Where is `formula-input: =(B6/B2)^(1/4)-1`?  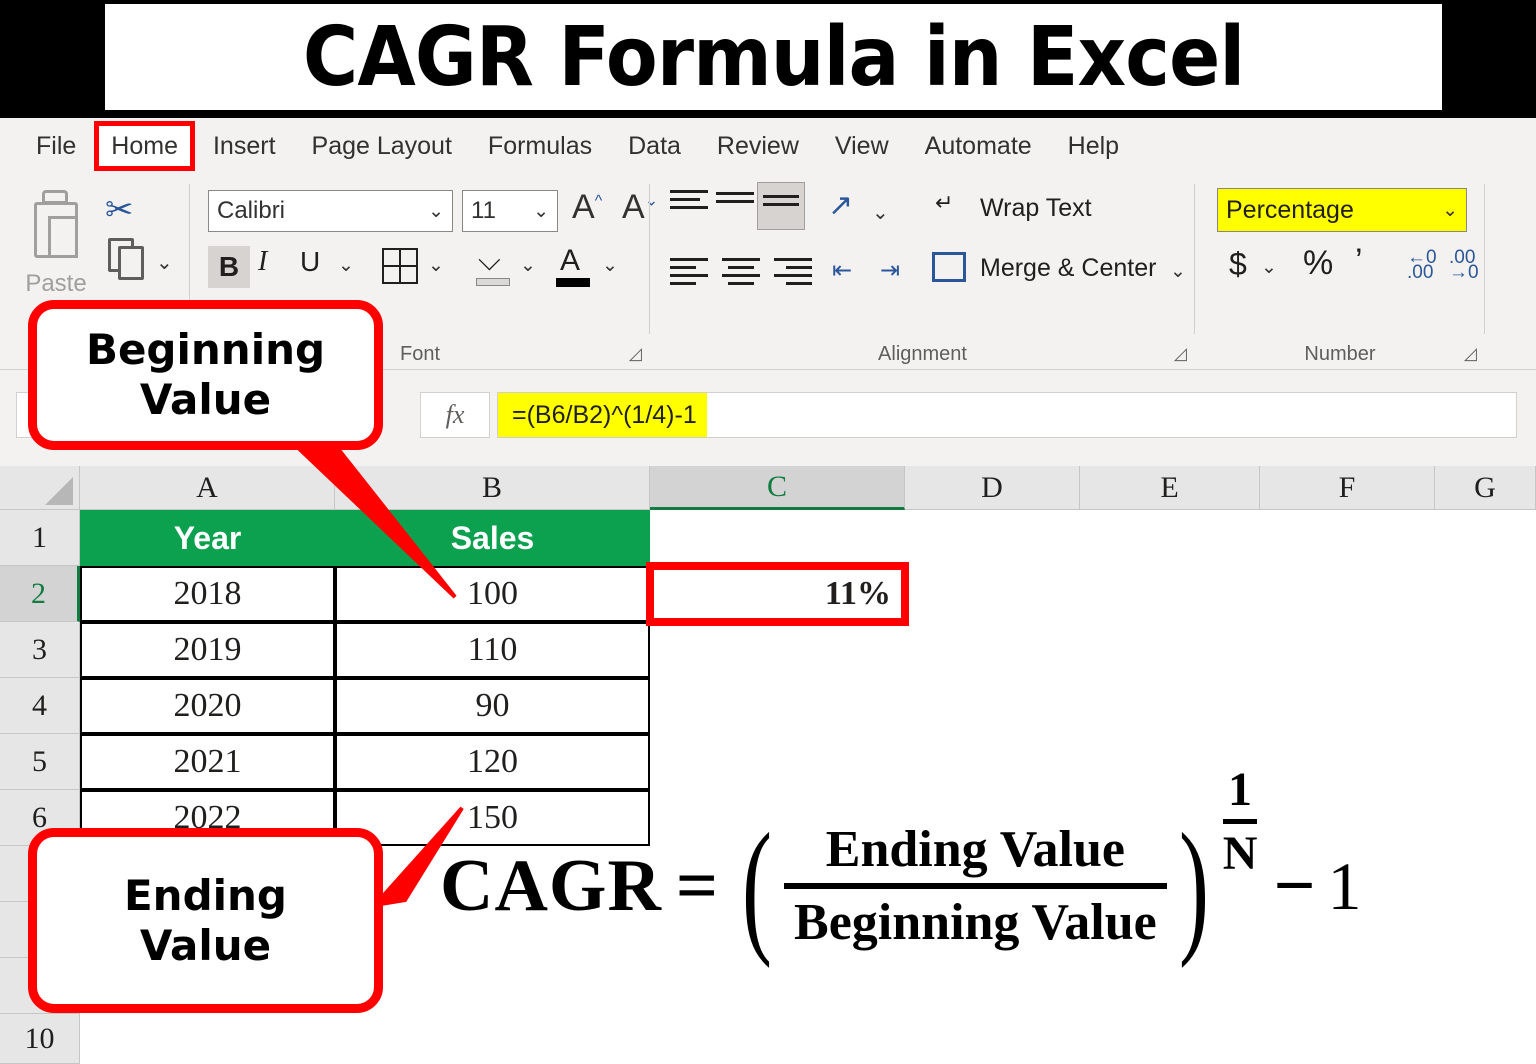 formula-input: =(B6/B2)^(1/4)-1 is located at coordinates (1007, 415).